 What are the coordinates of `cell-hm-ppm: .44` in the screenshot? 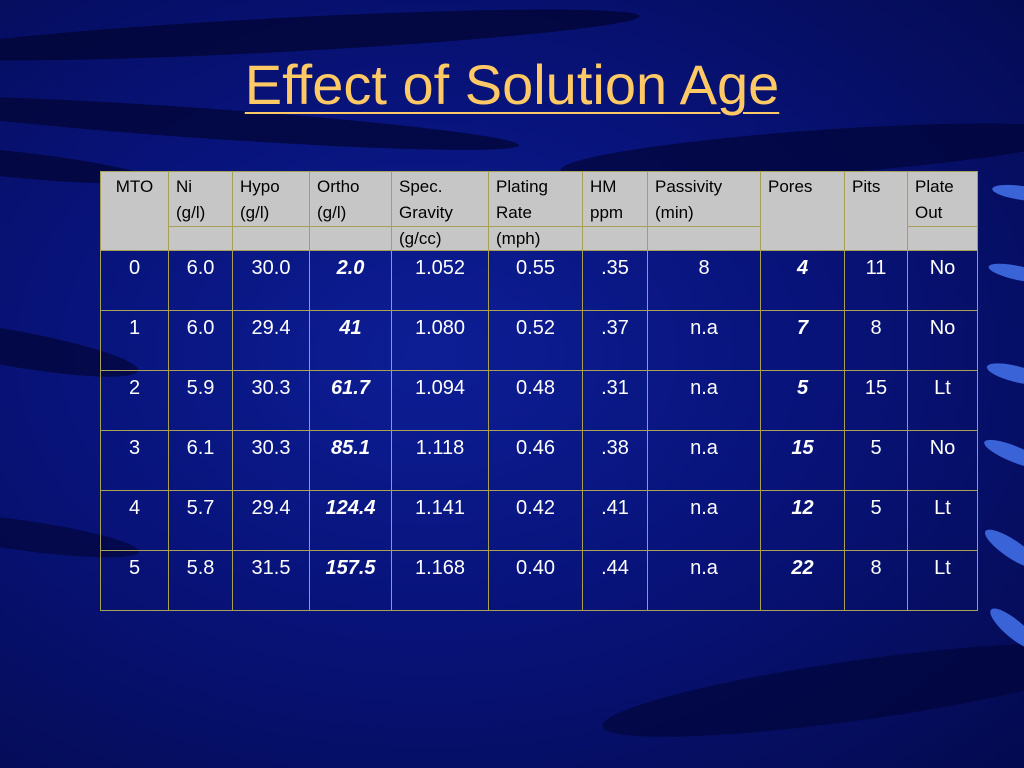 It's located at (615, 580).